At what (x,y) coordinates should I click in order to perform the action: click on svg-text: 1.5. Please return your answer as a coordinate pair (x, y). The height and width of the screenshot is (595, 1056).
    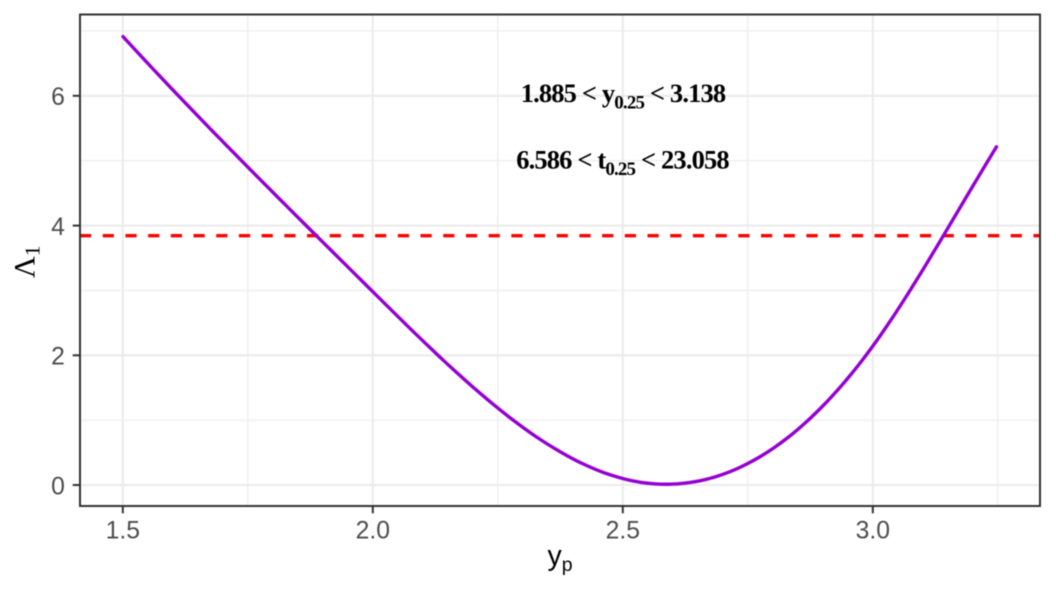
    Looking at the image, I should click on (123, 530).